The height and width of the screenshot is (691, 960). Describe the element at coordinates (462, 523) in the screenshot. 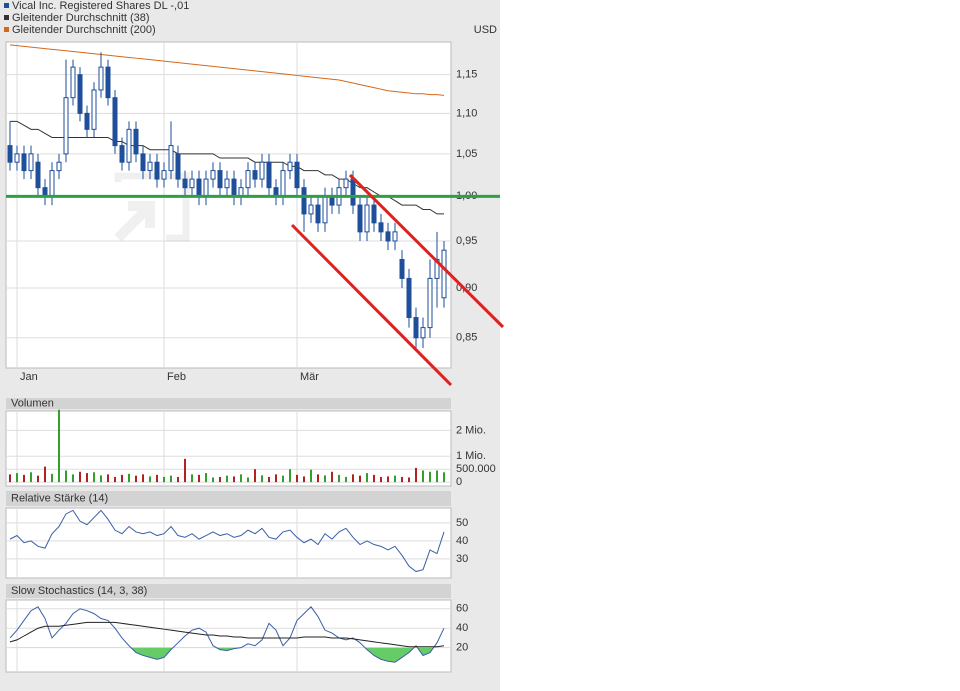

I see `y-tick-label: 50` at that location.